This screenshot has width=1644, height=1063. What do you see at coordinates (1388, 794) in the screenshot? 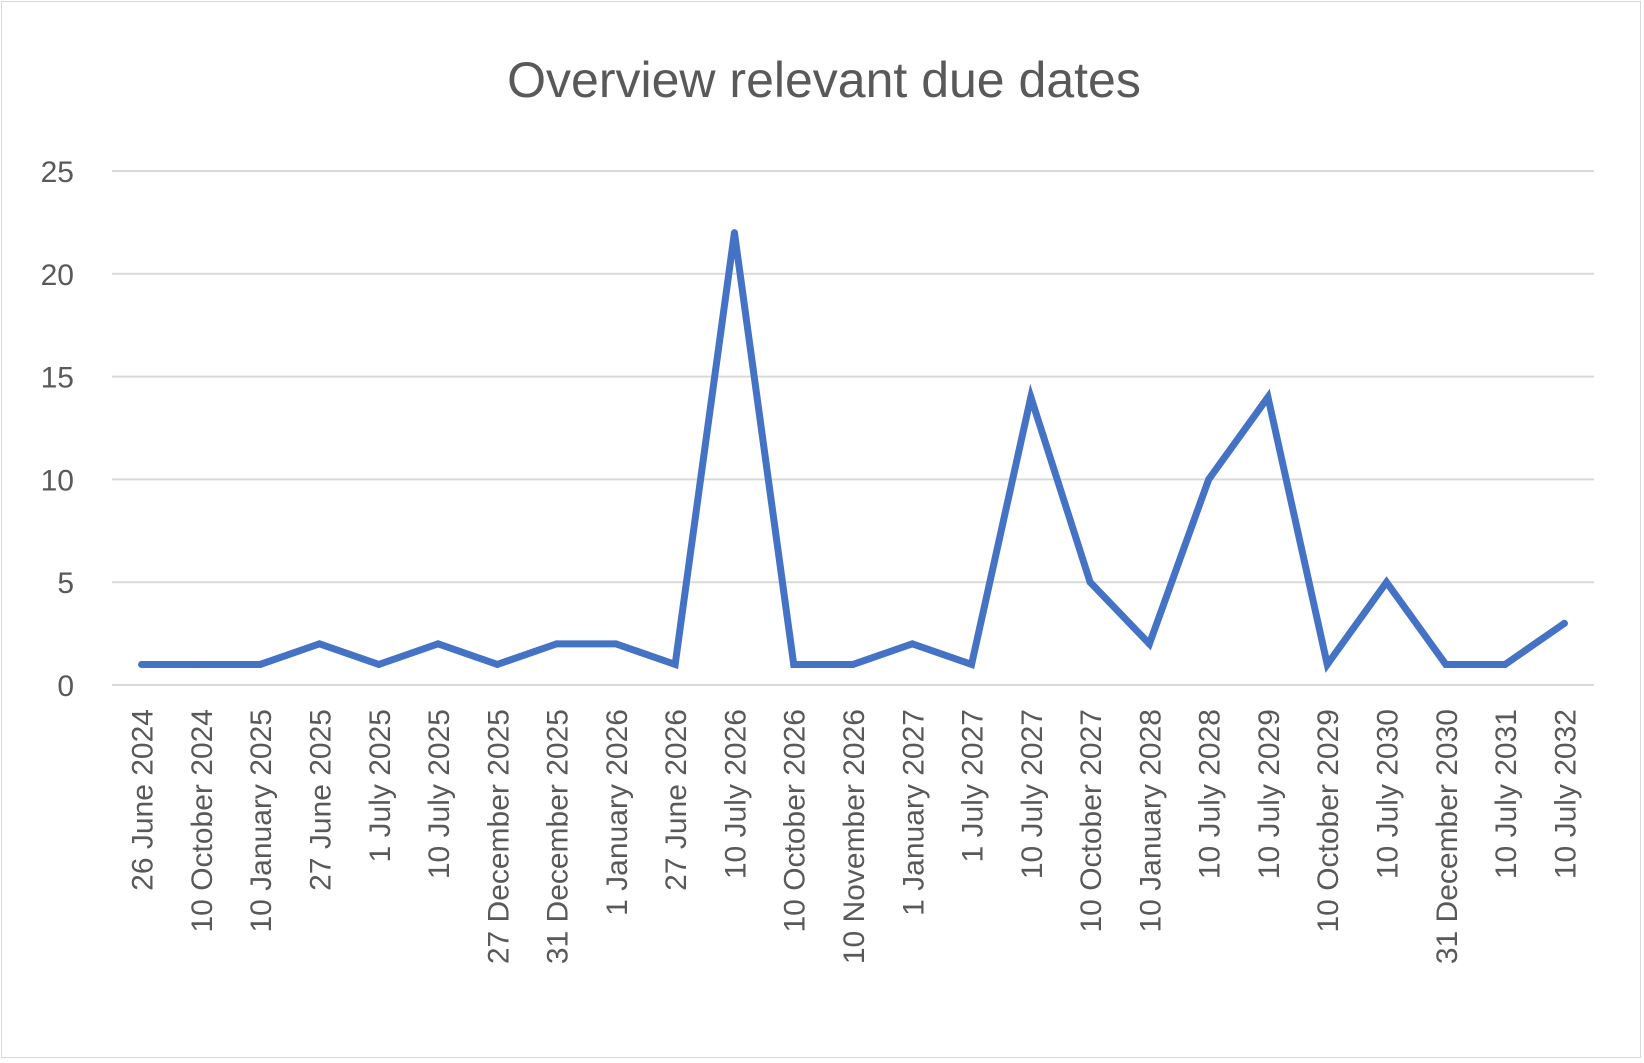
I see `x-tick-label: 10 July 2030` at bounding box center [1388, 794].